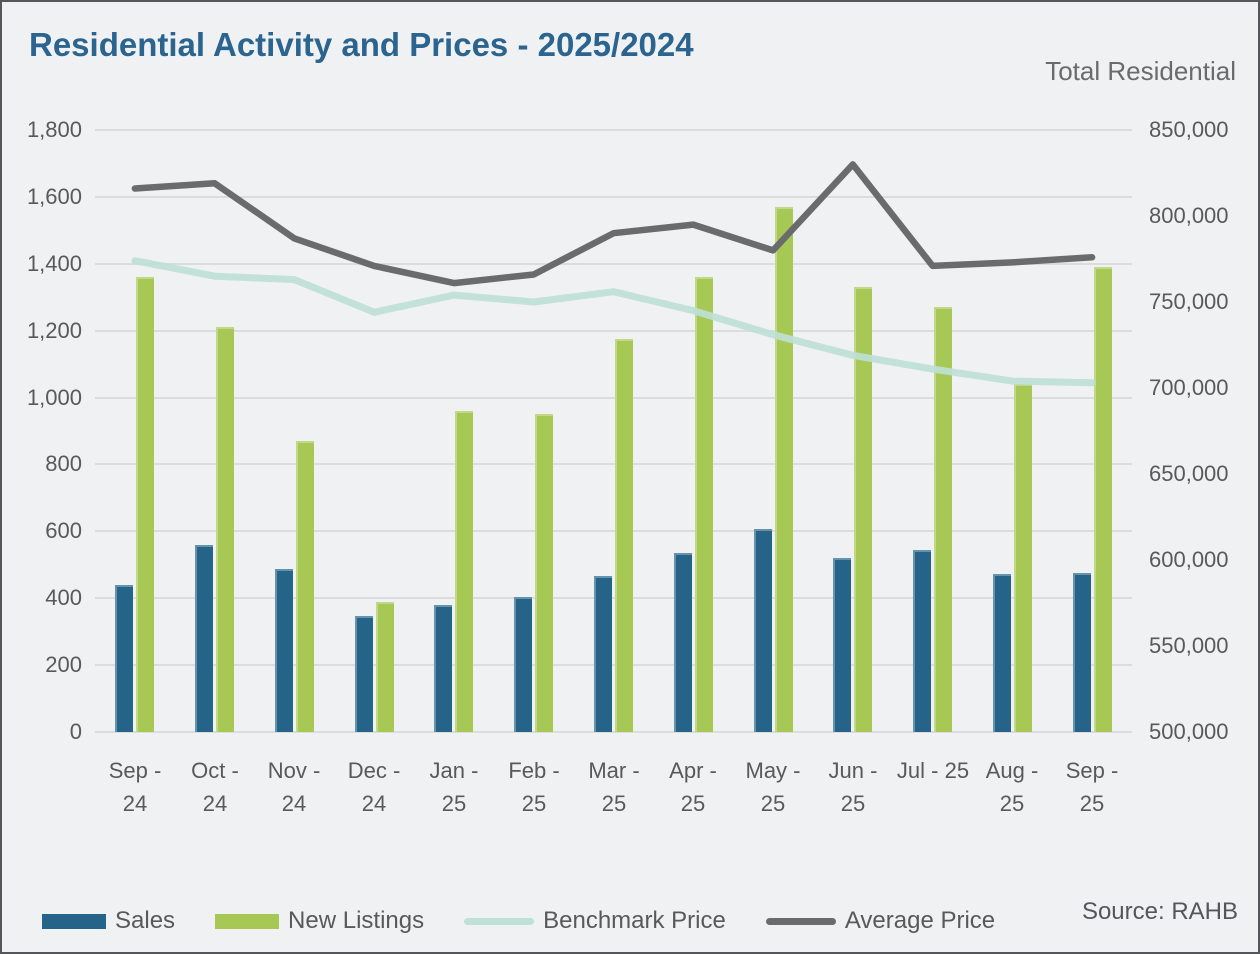 The image size is (1260, 954). I want to click on legend-label: Sales, so click(145, 920).